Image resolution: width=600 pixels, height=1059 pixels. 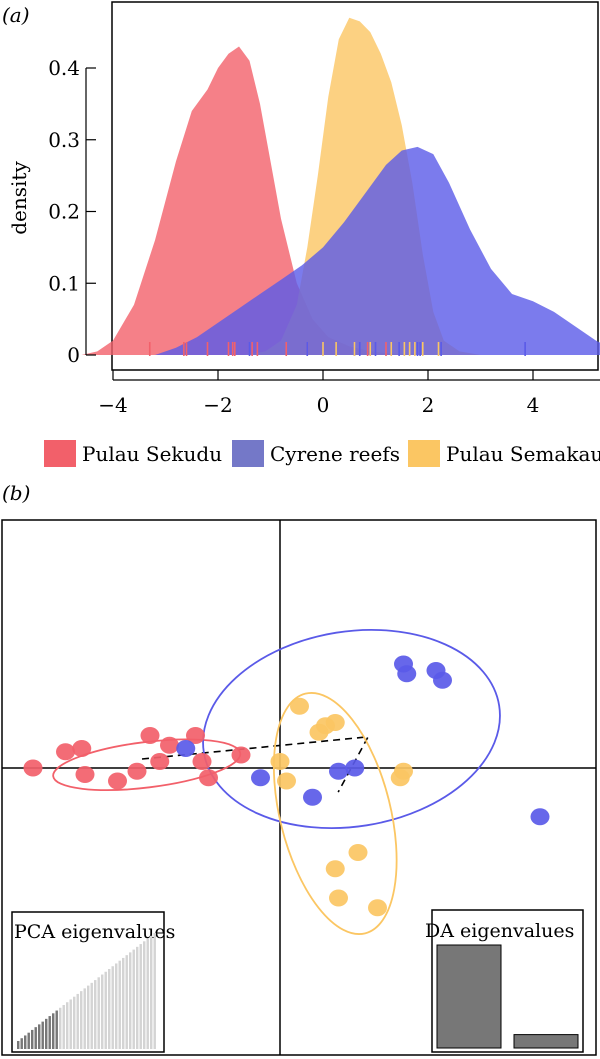 I want to click on ellipse-cyrene-reefs, so click(x=351, y=729).